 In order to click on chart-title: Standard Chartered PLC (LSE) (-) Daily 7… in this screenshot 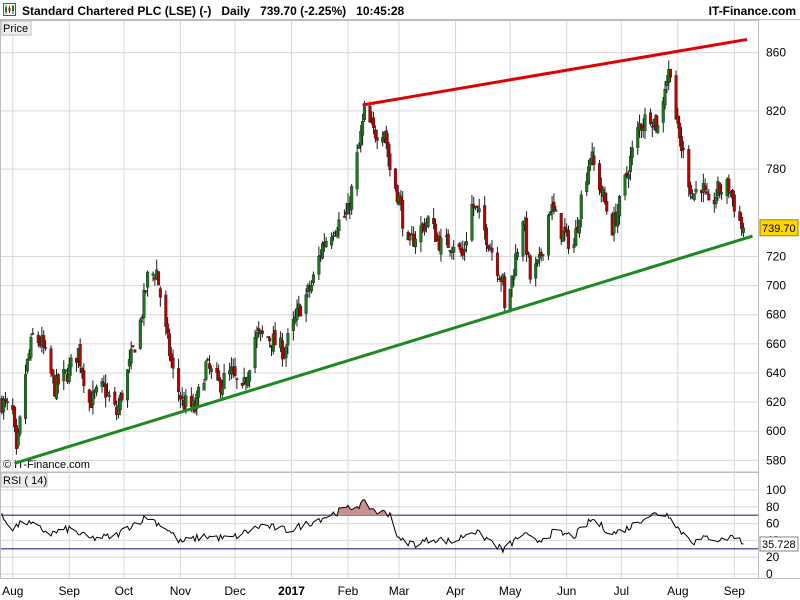, I will do `click(213, 11)`.